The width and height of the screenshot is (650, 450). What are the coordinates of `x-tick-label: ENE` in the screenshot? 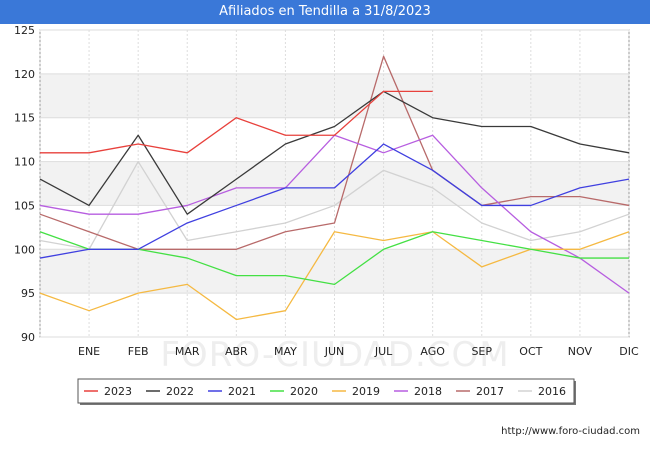 It's located at (89, 351).